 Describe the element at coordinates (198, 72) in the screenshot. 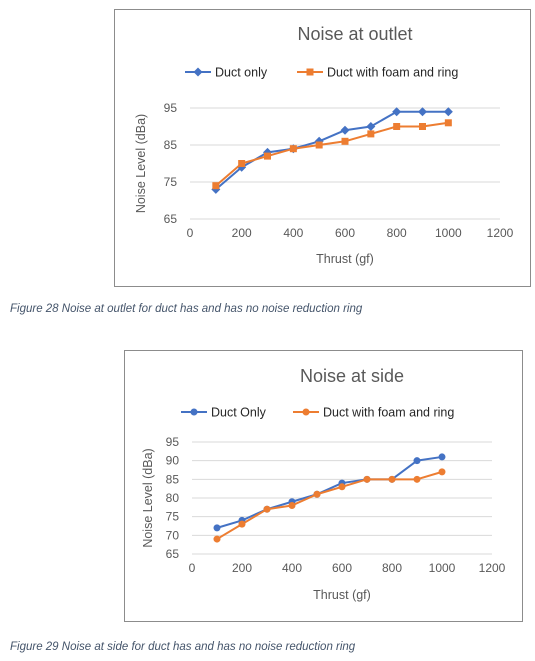

I see `outlet-series-duct-only-legend-marker` at that location.